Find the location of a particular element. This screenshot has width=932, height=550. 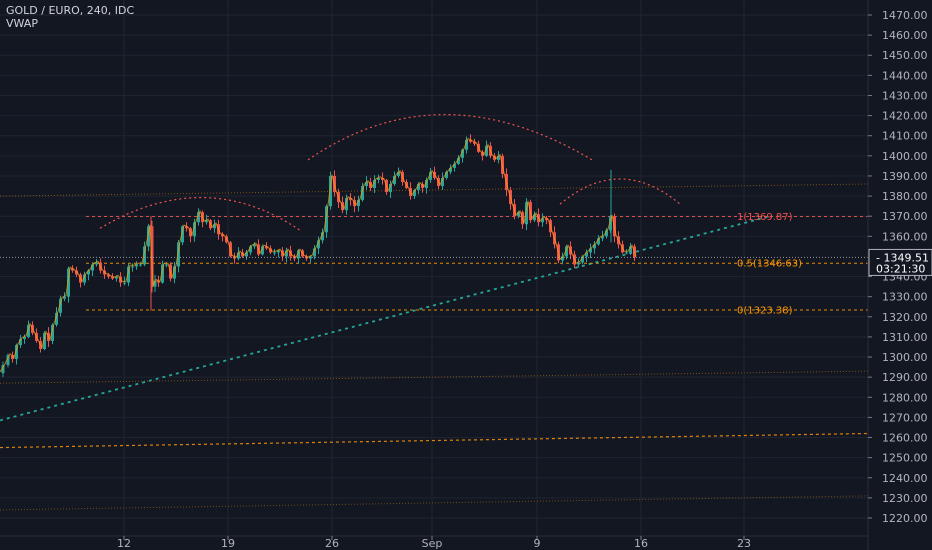

price-axis-label: 1320.00 is located at coordinates (905, 317).